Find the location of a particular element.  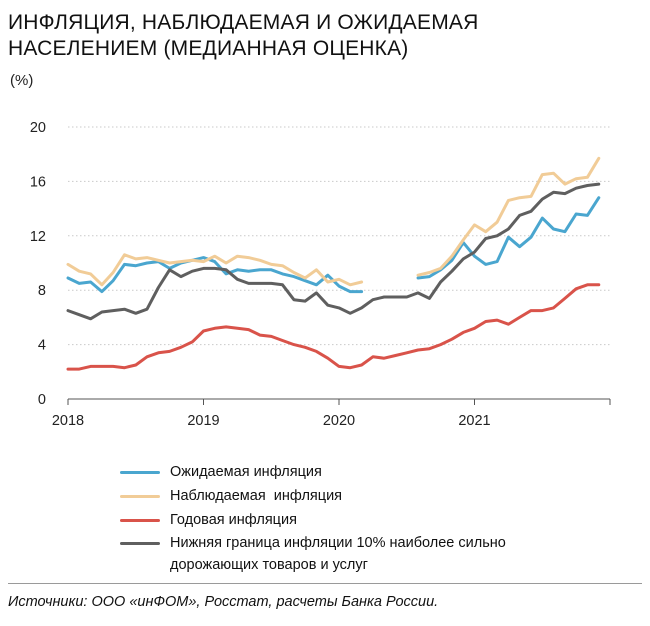

legend-item-observed: Наблюдаемая инфляция is located at coordinates (313, 496).